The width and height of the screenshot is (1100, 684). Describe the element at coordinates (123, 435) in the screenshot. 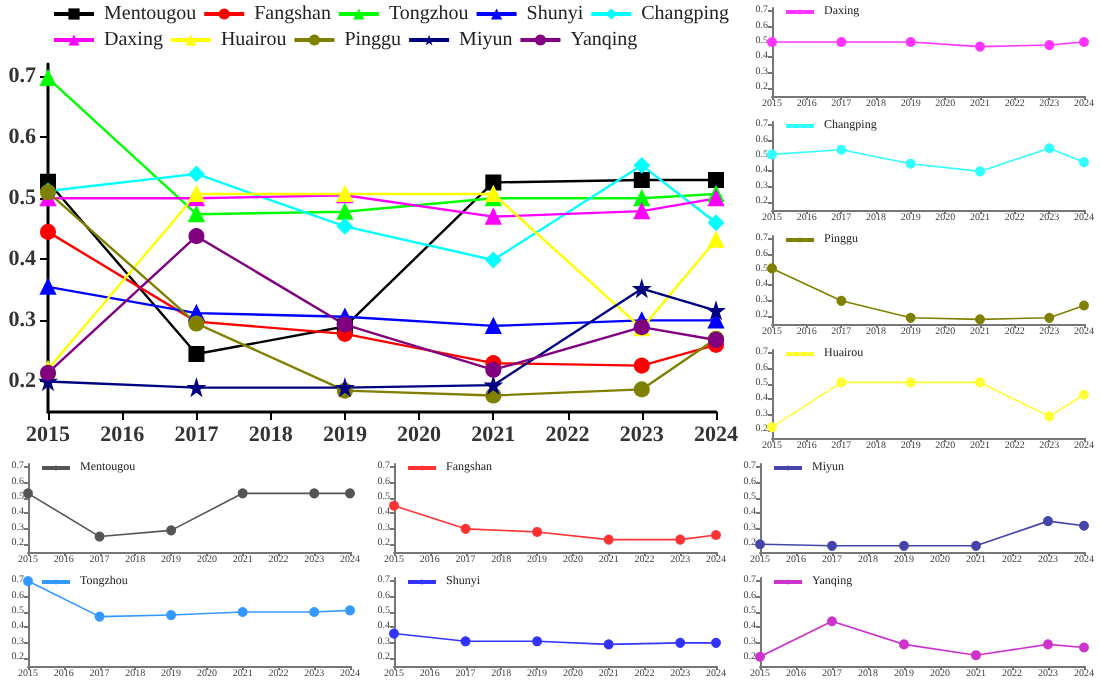

I see `x-tick-label: 2016` at that location.